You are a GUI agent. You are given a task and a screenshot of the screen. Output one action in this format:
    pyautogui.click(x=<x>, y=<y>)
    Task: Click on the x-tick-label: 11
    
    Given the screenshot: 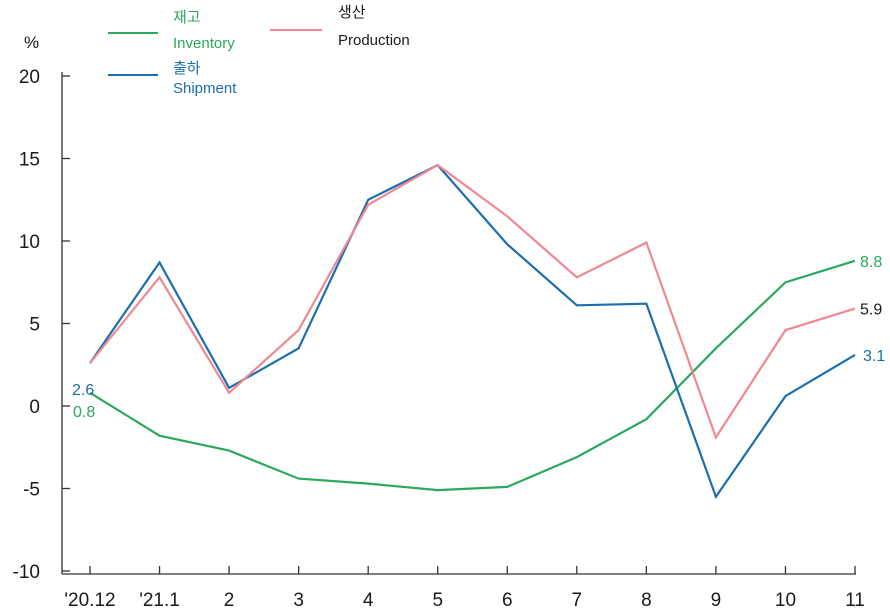 What is the action you would take?
    pyautogui.click(x=855, y=600)
    